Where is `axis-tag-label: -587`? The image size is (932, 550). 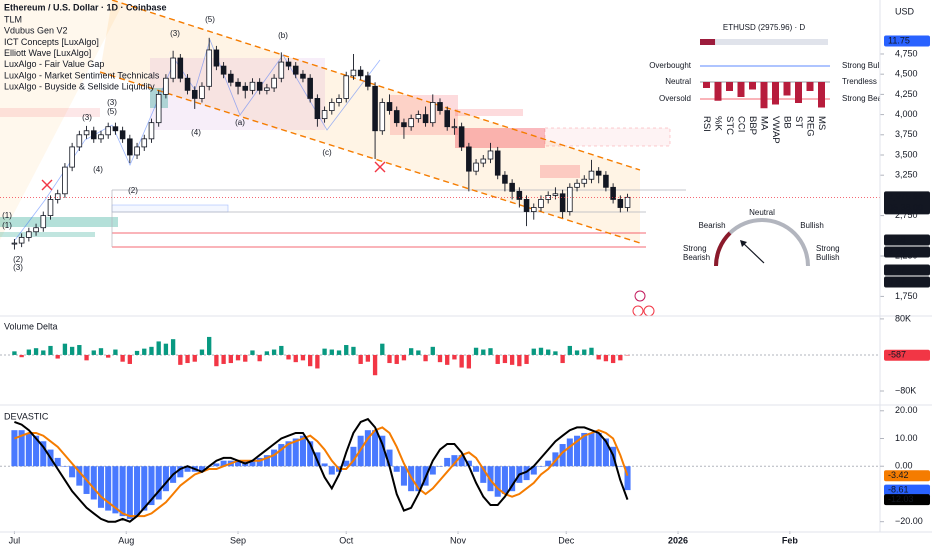
axis-tag-label: -587 is located at coordinates (897, 355).